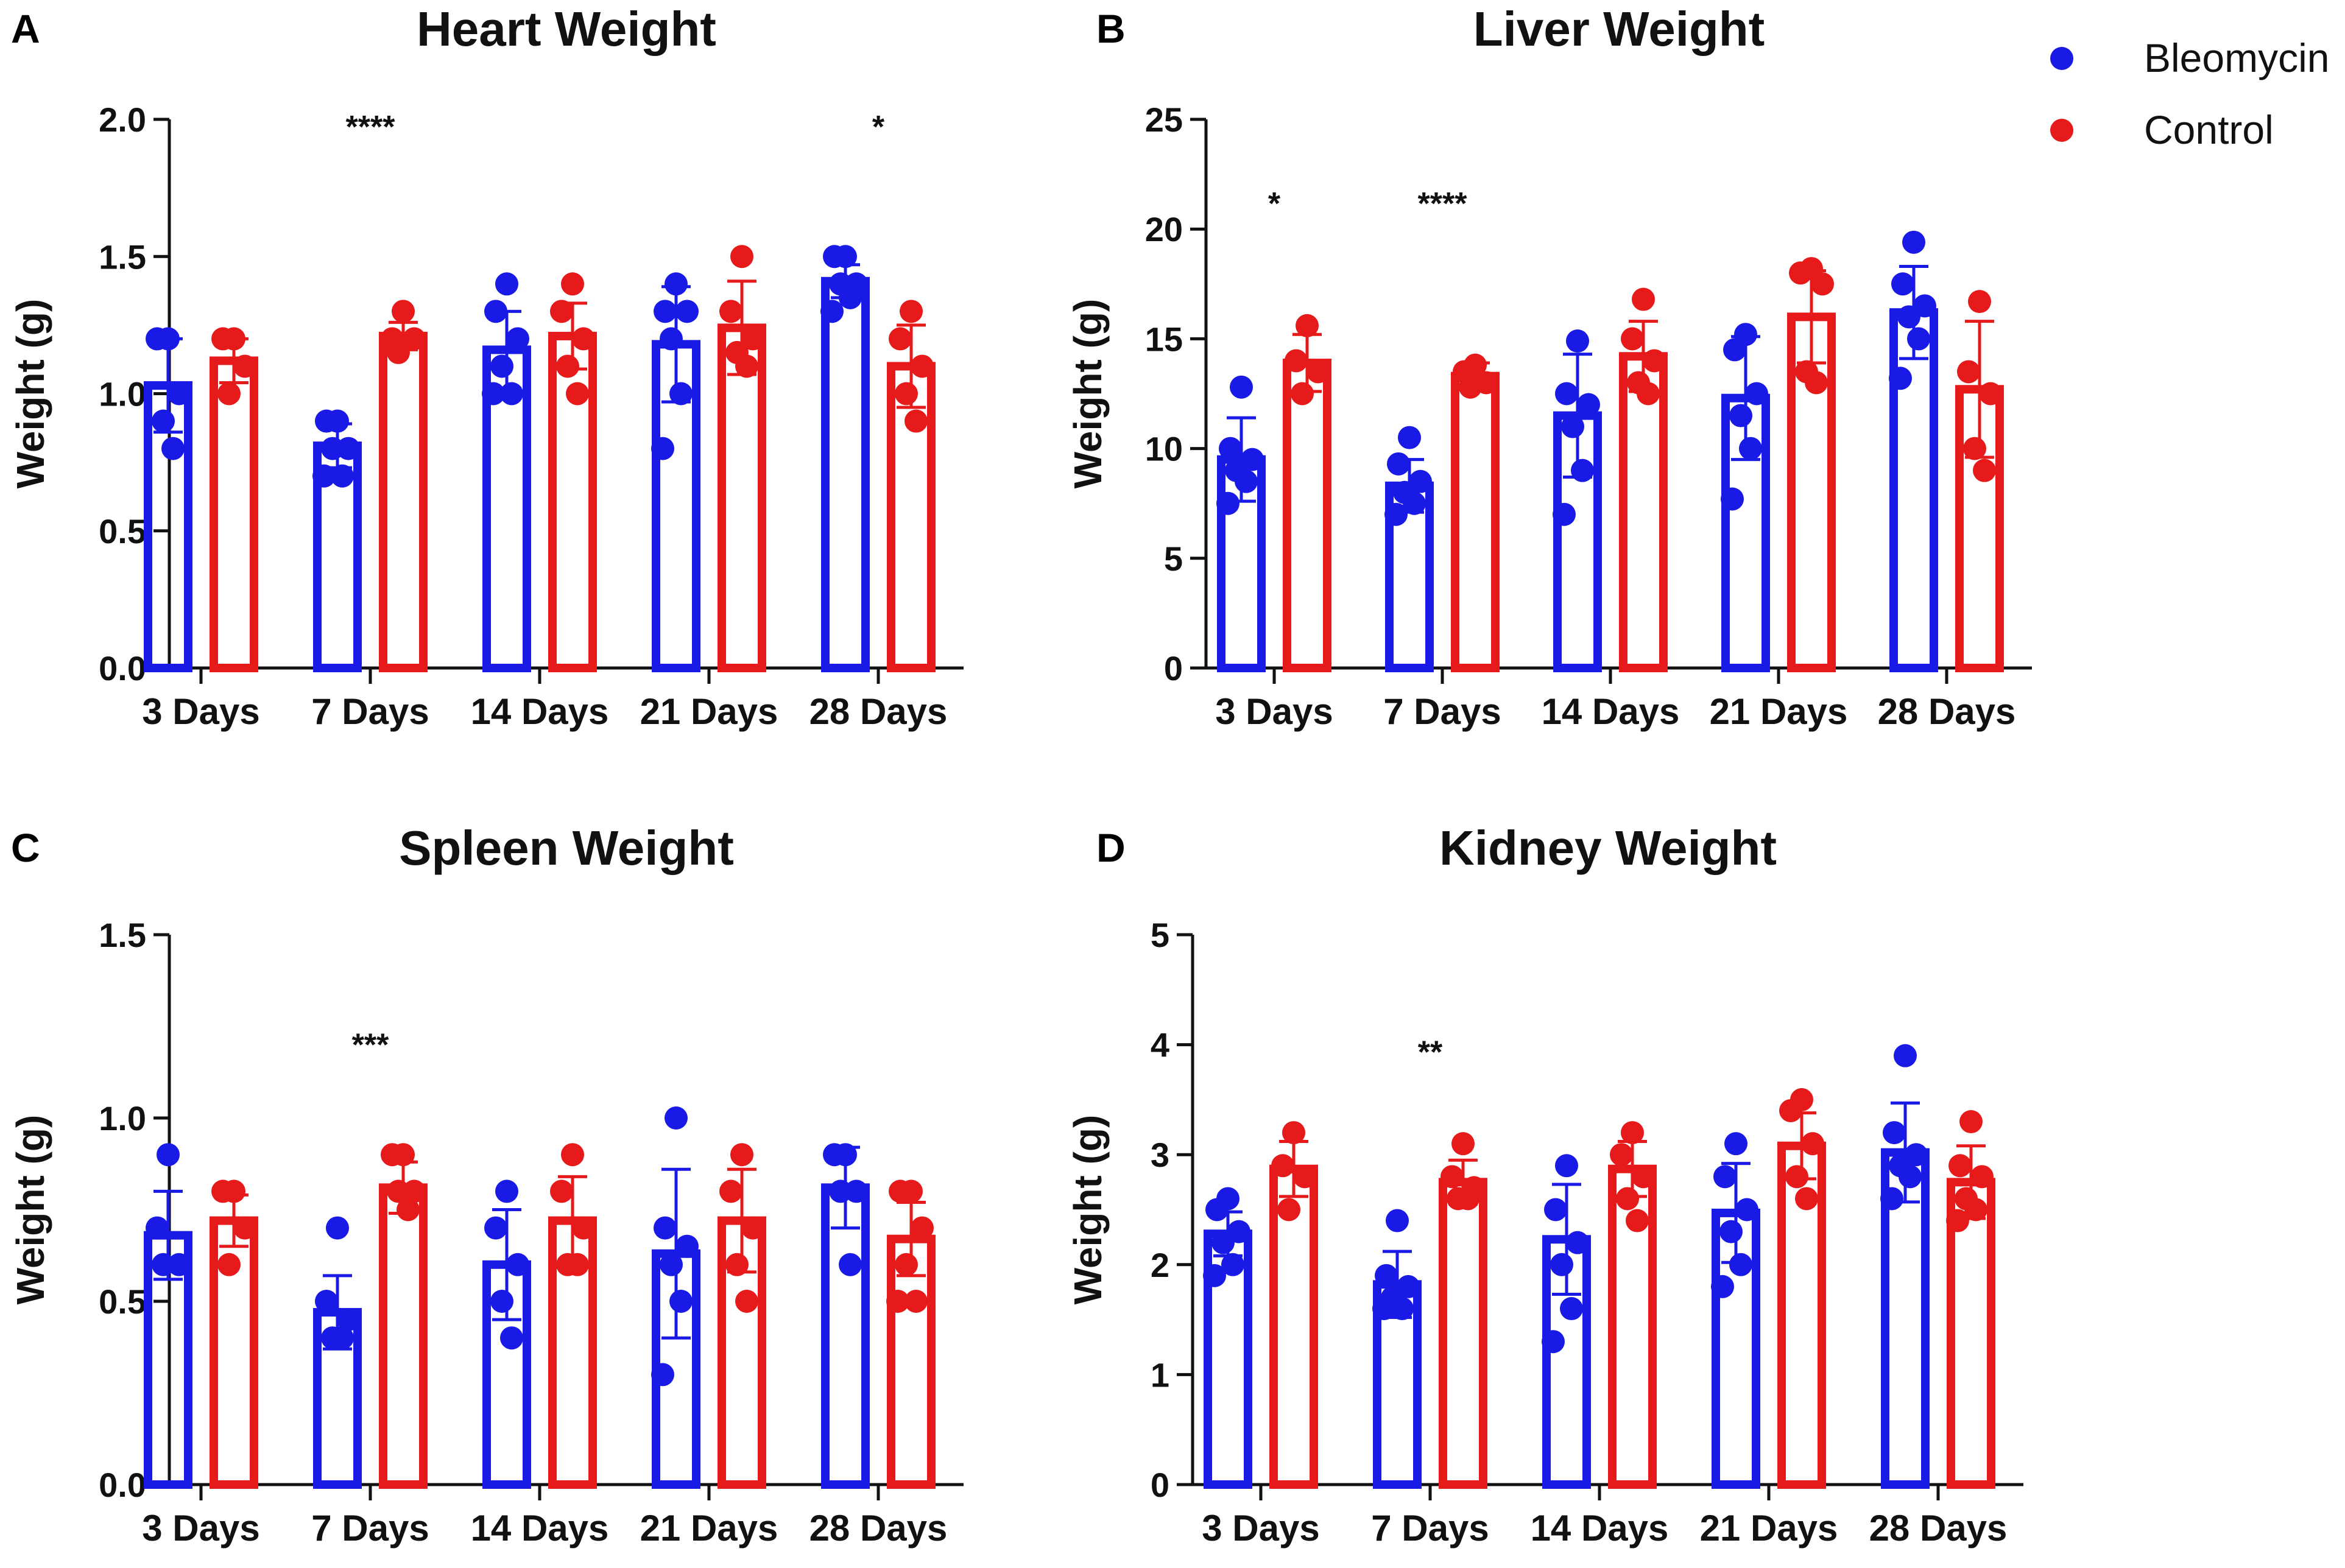 Image resolution: width=2345 pixels, height=1568 pixels. Describe the element at coordinates (1111, 848) in the screenshot. I see `panel-letter: D` at that location.